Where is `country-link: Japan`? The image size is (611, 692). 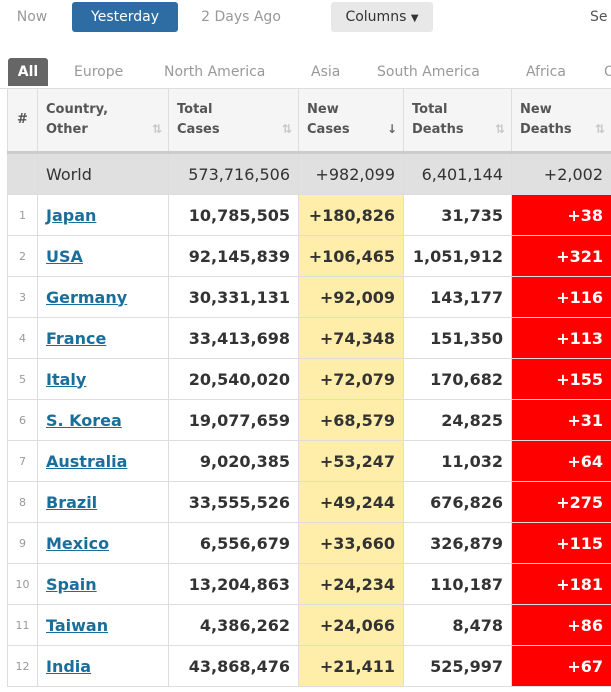 country-link: Japan is located at coordinates (71, 215).